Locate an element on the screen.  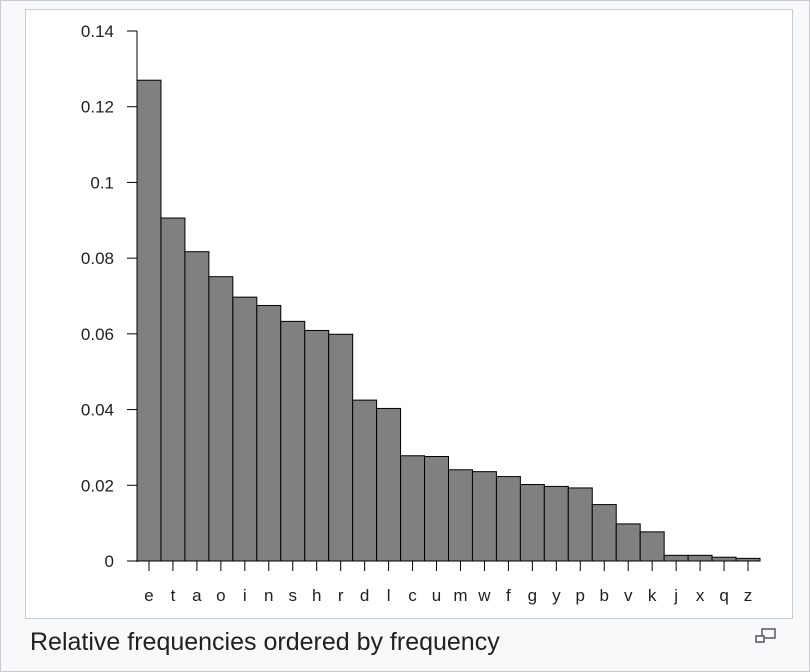
bar-t is located at coordinates (173, 389).